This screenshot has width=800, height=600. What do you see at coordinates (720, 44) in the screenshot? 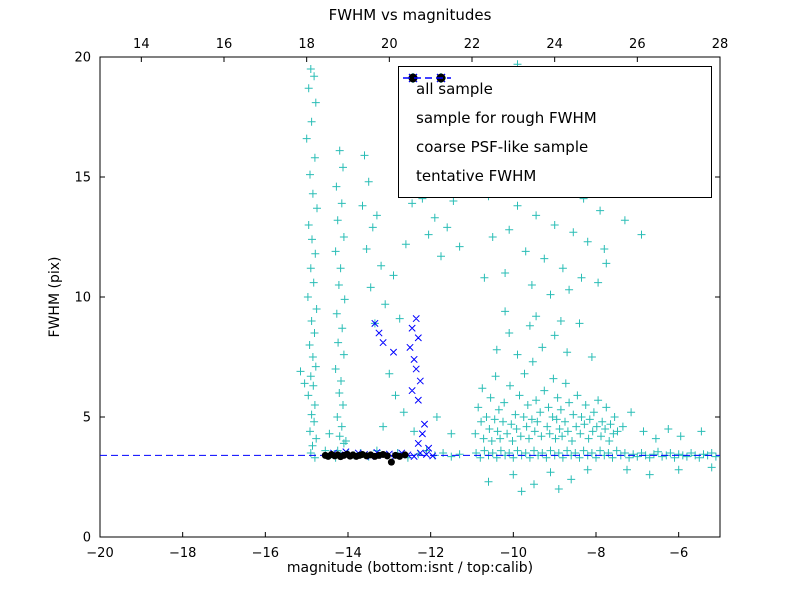
I see `top-tick-label: 28` at bounding box center [720, 44].